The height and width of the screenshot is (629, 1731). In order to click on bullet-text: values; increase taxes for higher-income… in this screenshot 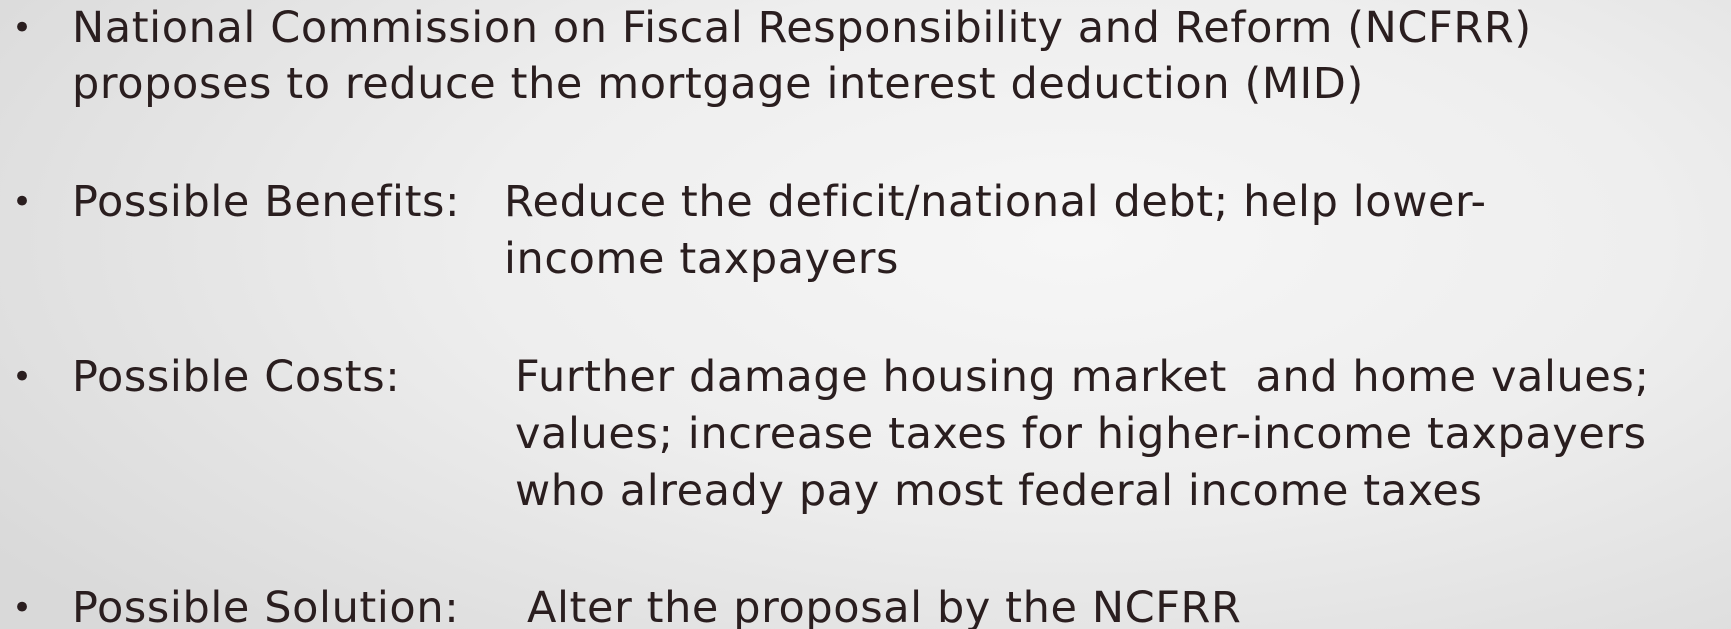, I will do `click(1081, 434)`.